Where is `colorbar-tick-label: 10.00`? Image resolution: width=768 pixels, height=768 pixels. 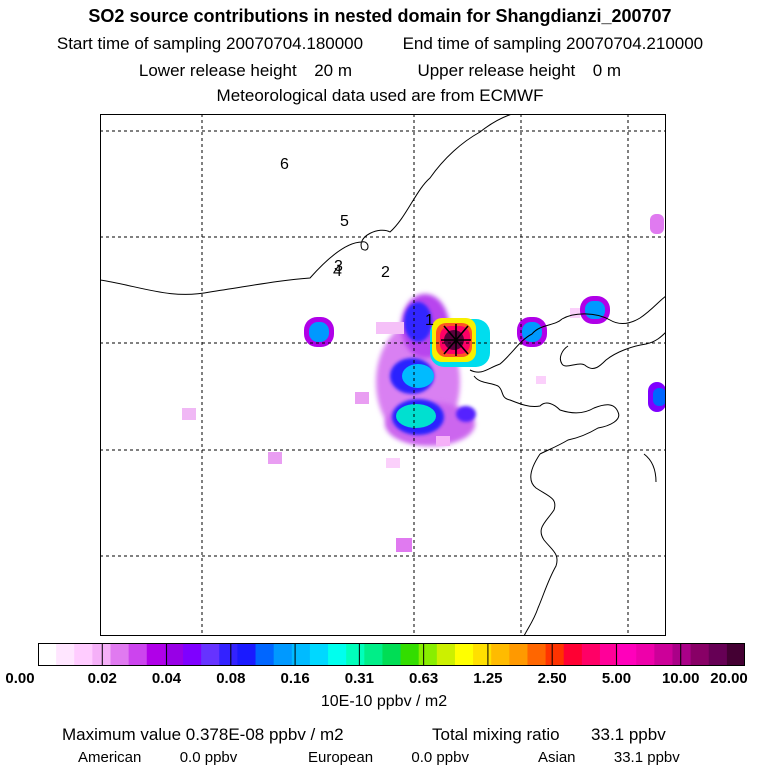 colorbar-tick-label: 10.00 is located at coordinates (680, 678).